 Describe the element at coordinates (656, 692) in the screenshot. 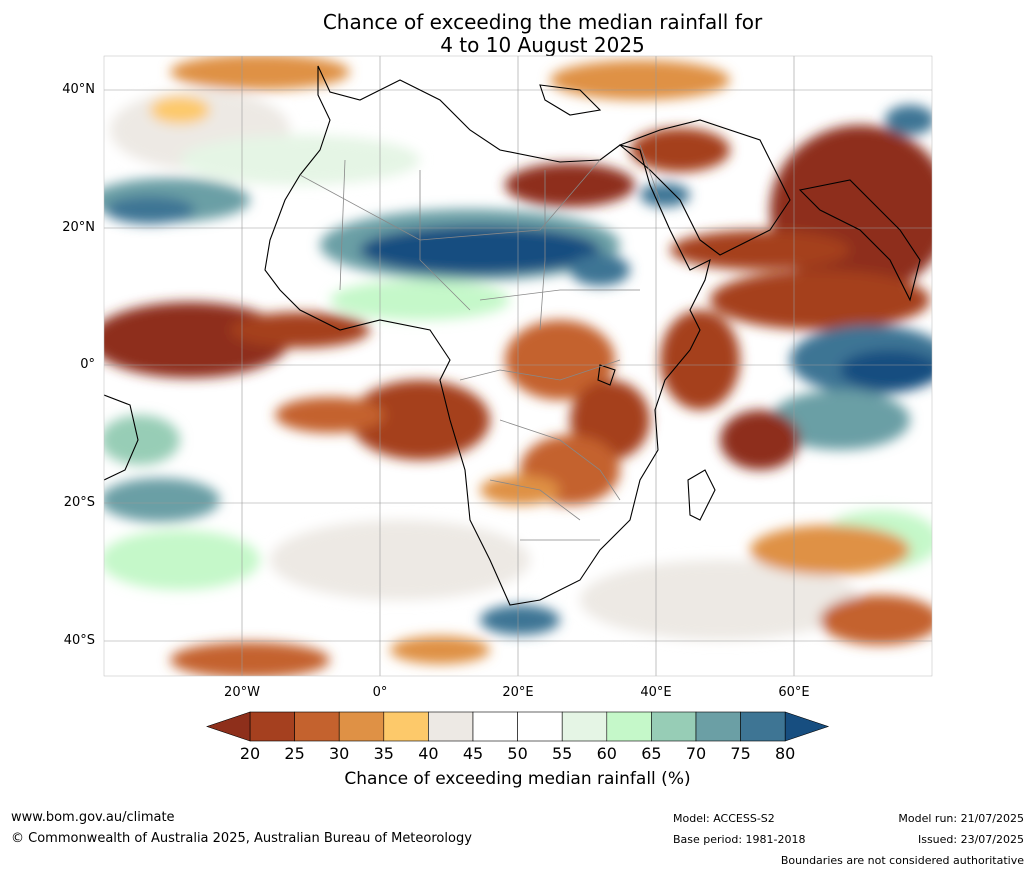

I see `lon-label-40e: 40°E` at that location.